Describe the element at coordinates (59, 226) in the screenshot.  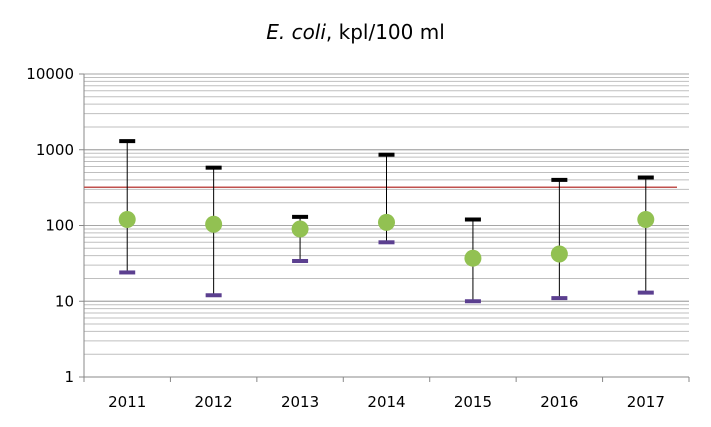
I see `y-tick-label: 100` at that location.